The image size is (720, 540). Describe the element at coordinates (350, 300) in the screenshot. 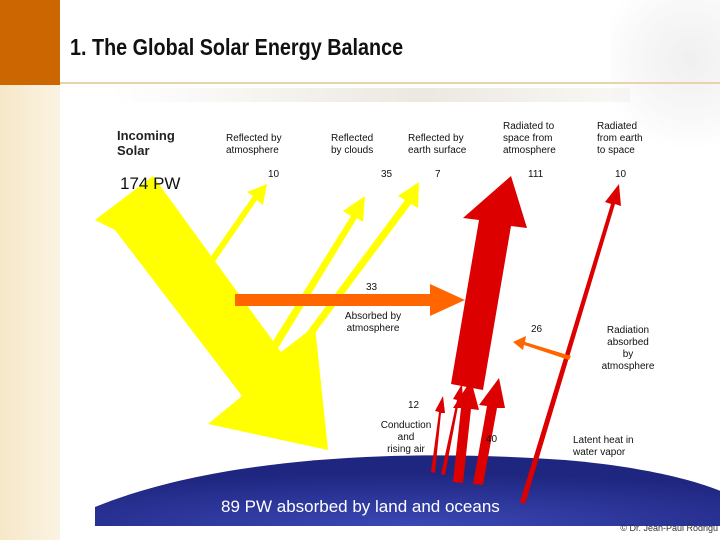

I see `absorbed-atmosphere-arrow` at that location.